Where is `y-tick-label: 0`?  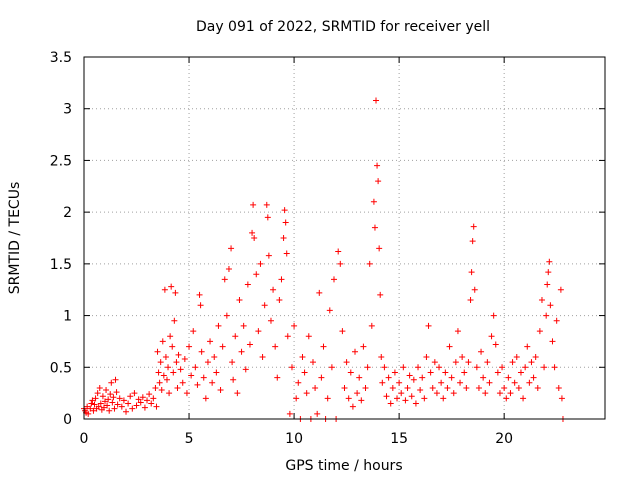 y-tick-label: 0 is located at coordinates (67, 420).